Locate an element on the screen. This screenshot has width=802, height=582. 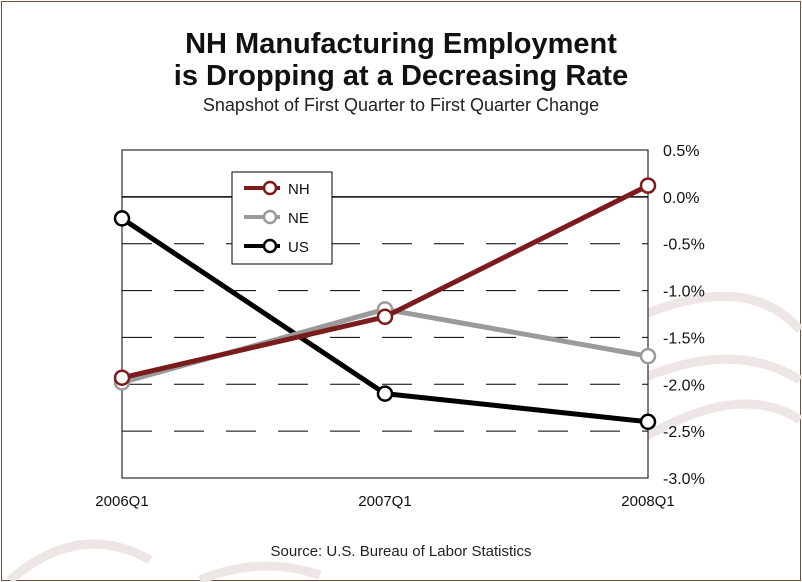
y-tick-label: 0.5% is located at coordinates (681, 151).